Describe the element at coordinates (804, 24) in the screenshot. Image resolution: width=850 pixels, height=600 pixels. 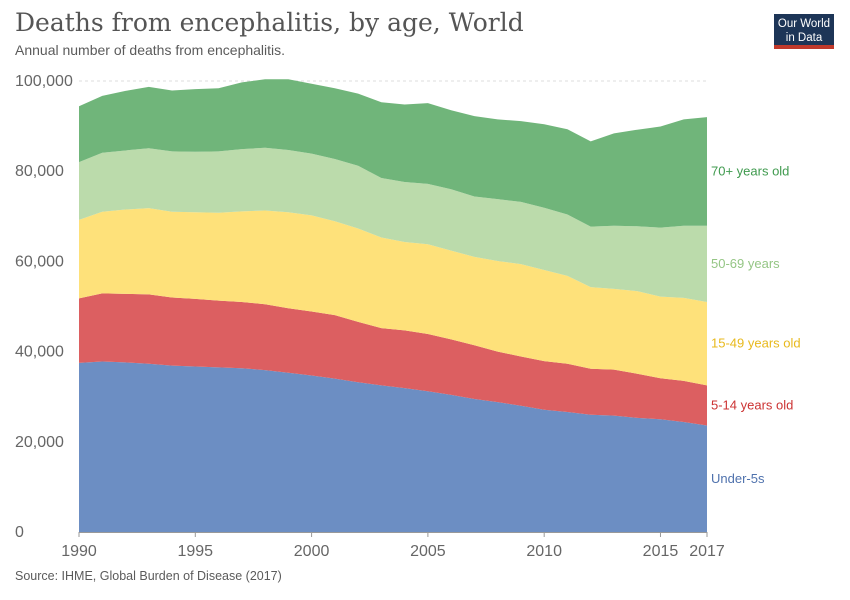
I see `logo-line-1: Our World` at that location.